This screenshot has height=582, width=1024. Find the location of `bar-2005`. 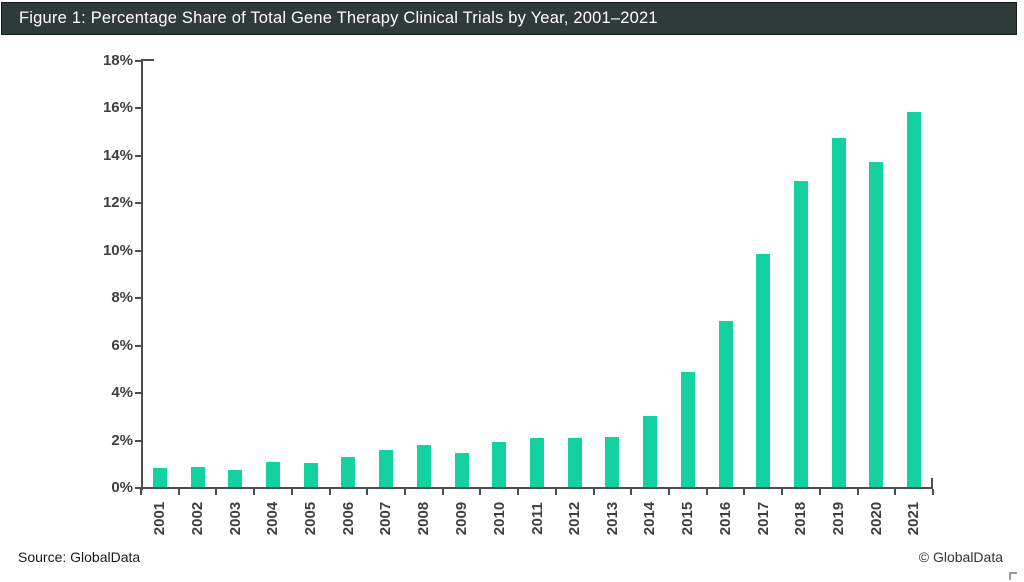

bar-2005 is located at coordinates (310, 475).